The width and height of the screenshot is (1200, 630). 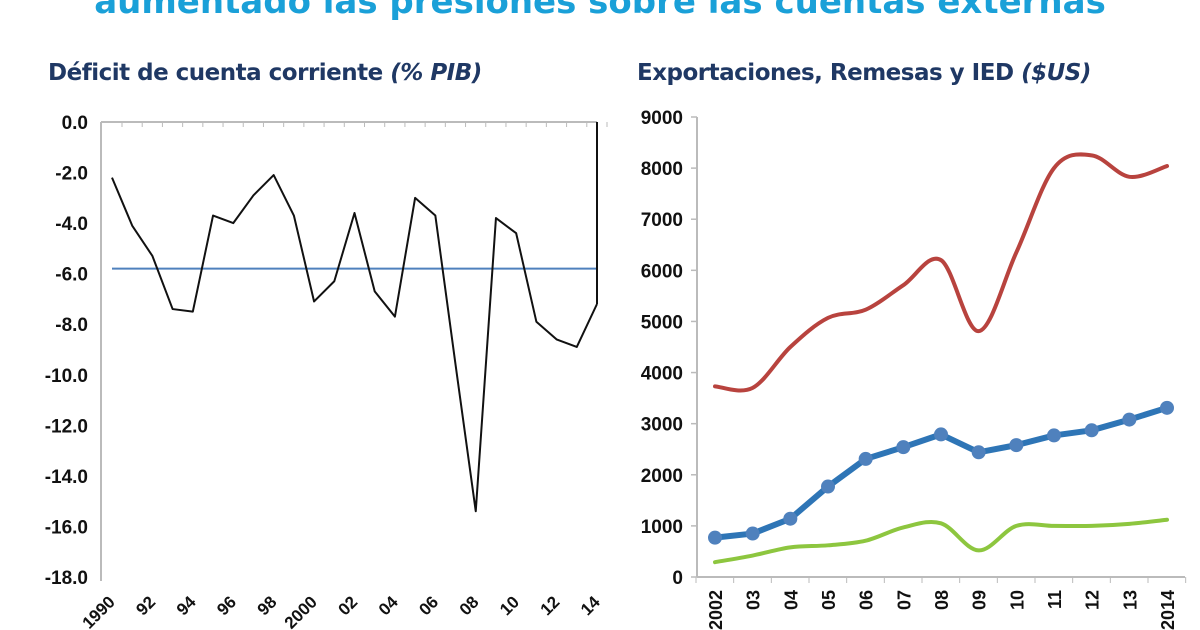 What do you see at coordinates (904, 600) in the screenshot?
I see `right-x-tick-label: 07` at bounding box center [904, 600].